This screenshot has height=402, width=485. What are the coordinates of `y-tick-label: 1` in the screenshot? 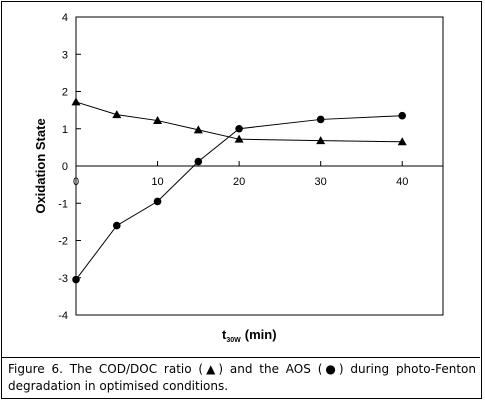 It's located at (65, 130).